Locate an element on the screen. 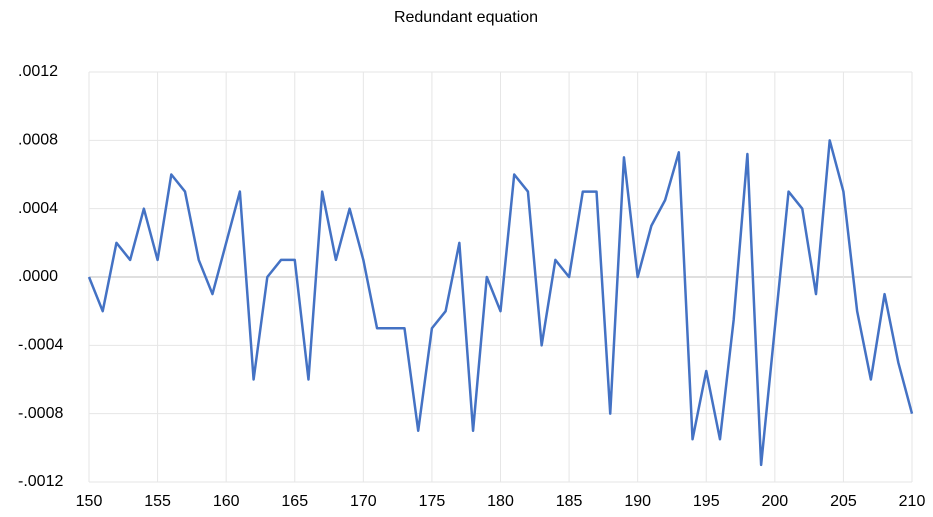 The width and height of the screenshot is (933, 517). y-tick-label: -.0012 is located at coordinates (40, 481).